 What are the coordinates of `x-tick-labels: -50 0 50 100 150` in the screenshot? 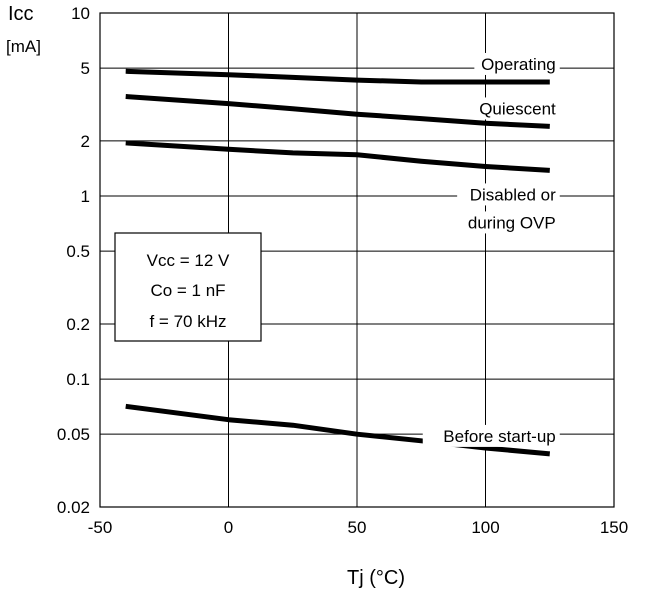 It's located at (358, 527).